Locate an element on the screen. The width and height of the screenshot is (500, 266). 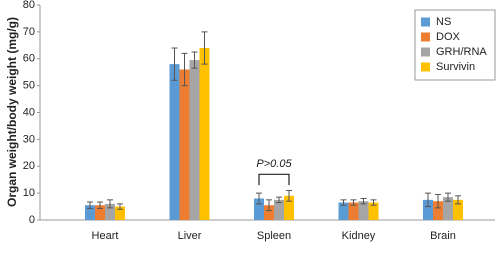
x-tick-label: Spleen is located at coordinates (274, 236).